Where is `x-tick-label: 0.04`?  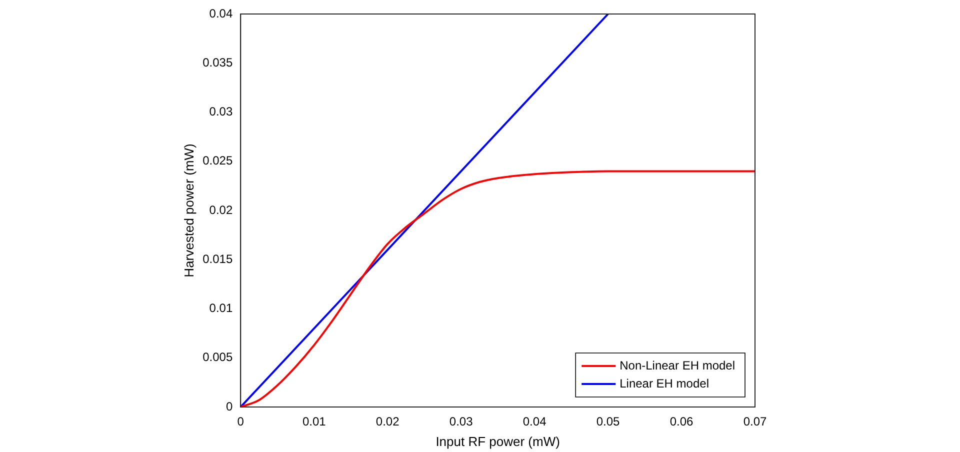
x-tick-label: 0.04 is located at coordinates (534, 421).